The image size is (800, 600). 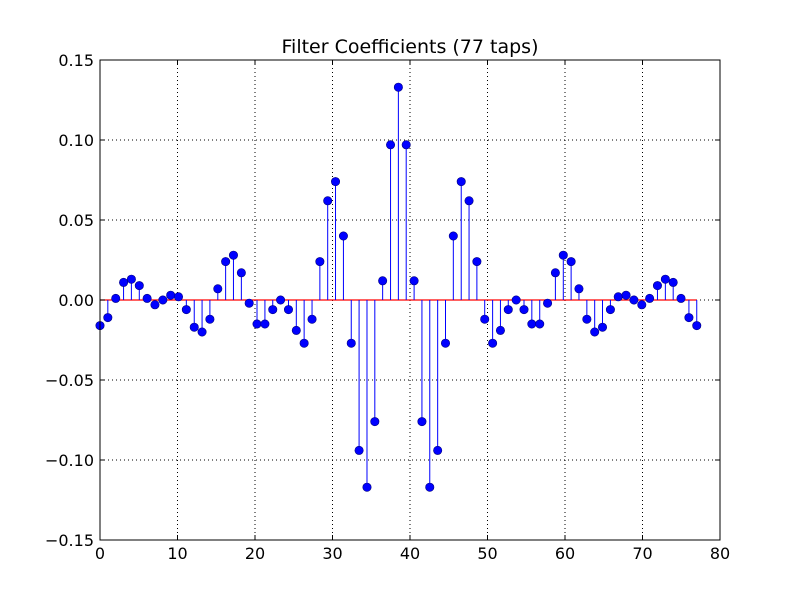 I want to click on y-tick-label: 0.10, so click(x=76, y=140).